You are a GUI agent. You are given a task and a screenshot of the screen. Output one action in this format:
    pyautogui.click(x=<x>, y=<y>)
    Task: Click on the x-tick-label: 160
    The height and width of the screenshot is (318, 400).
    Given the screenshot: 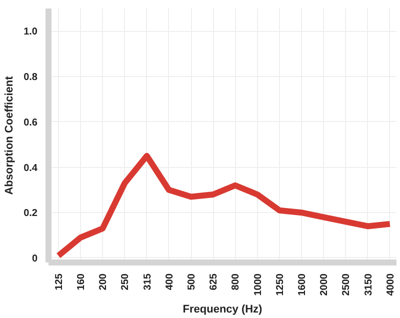 What is the action you would take?
    pyautogui.click(x=82, y=281)
    